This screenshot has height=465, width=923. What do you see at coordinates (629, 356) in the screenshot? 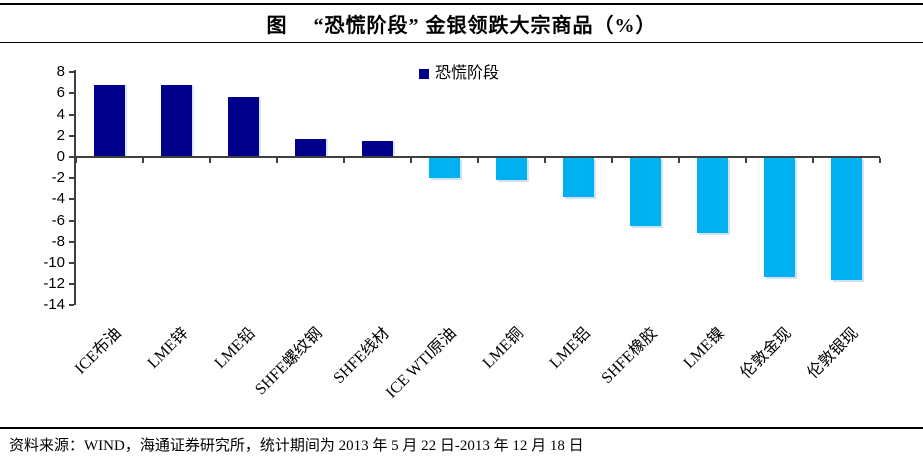
I see `x-category-label: SHFE橡胶` at bounding box center [629, 356].